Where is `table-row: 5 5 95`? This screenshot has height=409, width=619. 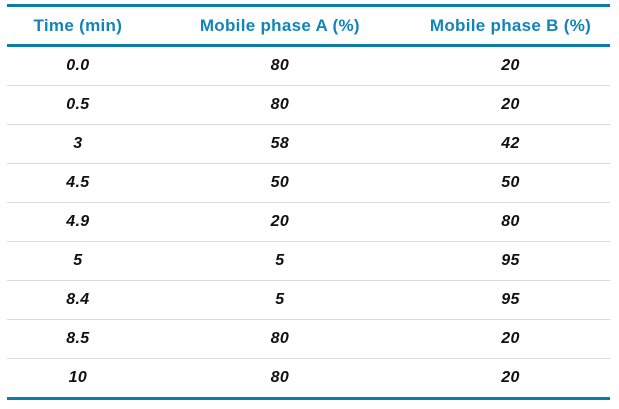
table-row: 5 5 95 is located at coordinates (308, 261).